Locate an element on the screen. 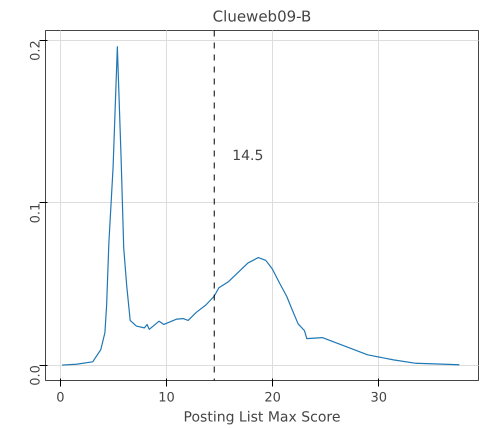 The height and width of the screenshot is (428, 486). y-tick-label: 0.0 is located at coordinates (36, 375).